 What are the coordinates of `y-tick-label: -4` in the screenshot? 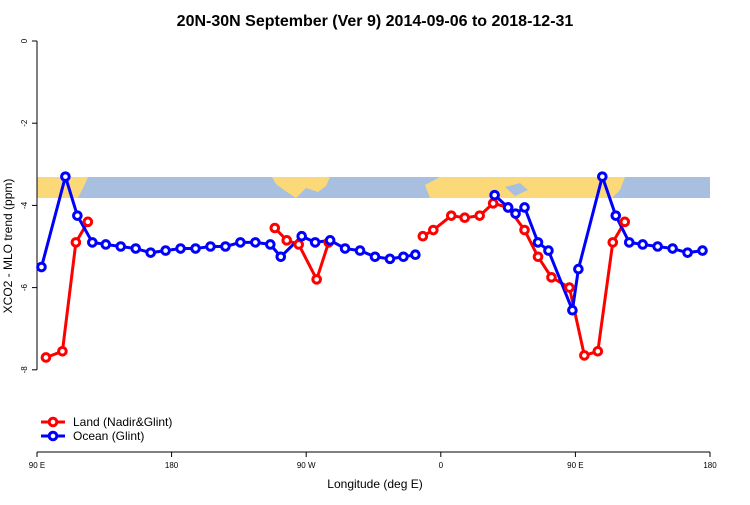 It's located at (24, 205).